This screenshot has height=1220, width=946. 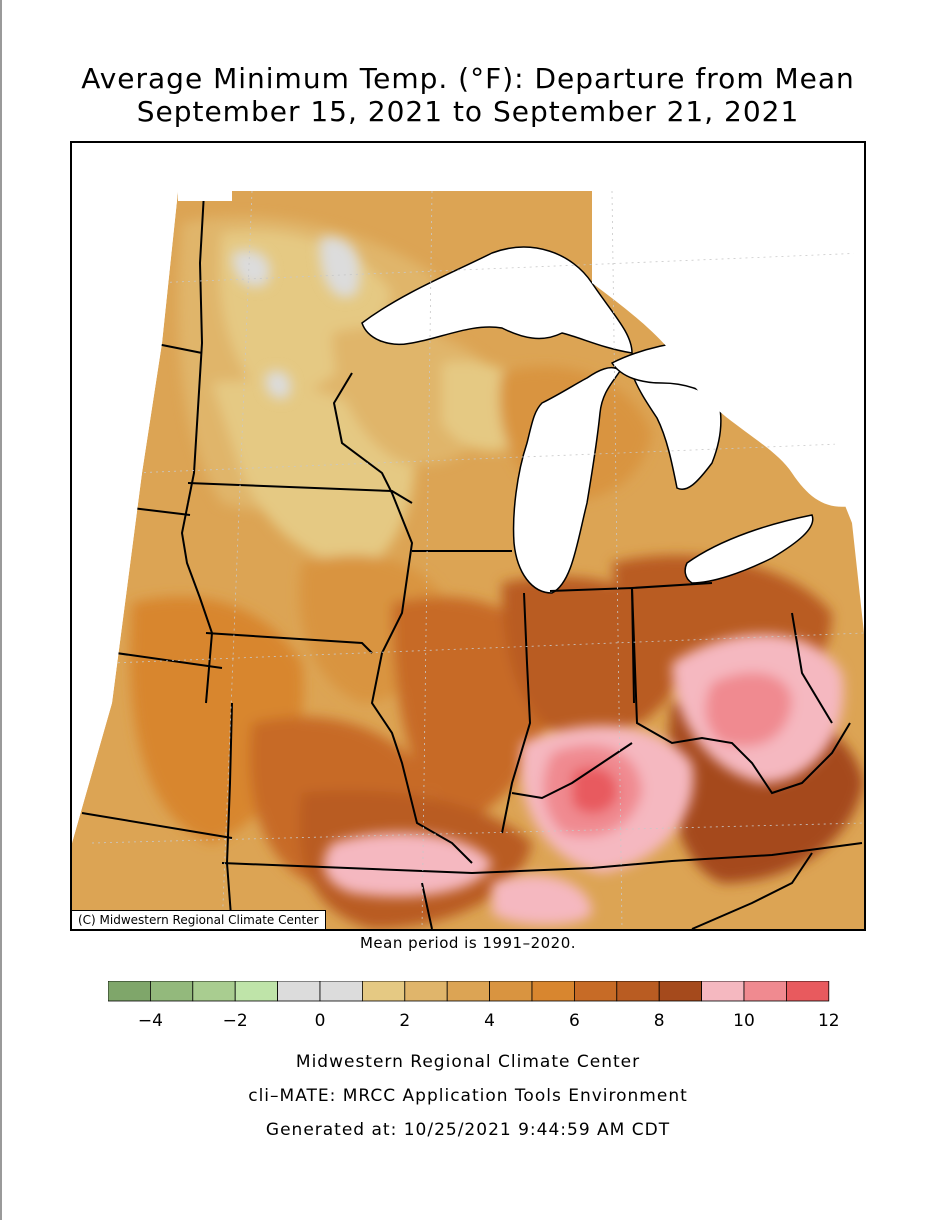 What do you see at coordinates (251, 268) in the screenshot?
I see `field-gray-nw-mn` at bounding box center [251, 268].